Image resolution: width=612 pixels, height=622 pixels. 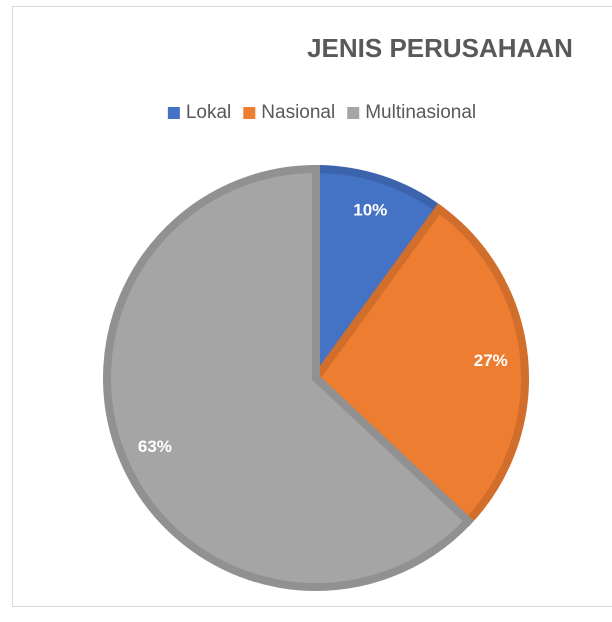 What do you see at coordinates (155, 446) in the screenshot?
I see `data-label: 63%` at bounding box center [155, 446].